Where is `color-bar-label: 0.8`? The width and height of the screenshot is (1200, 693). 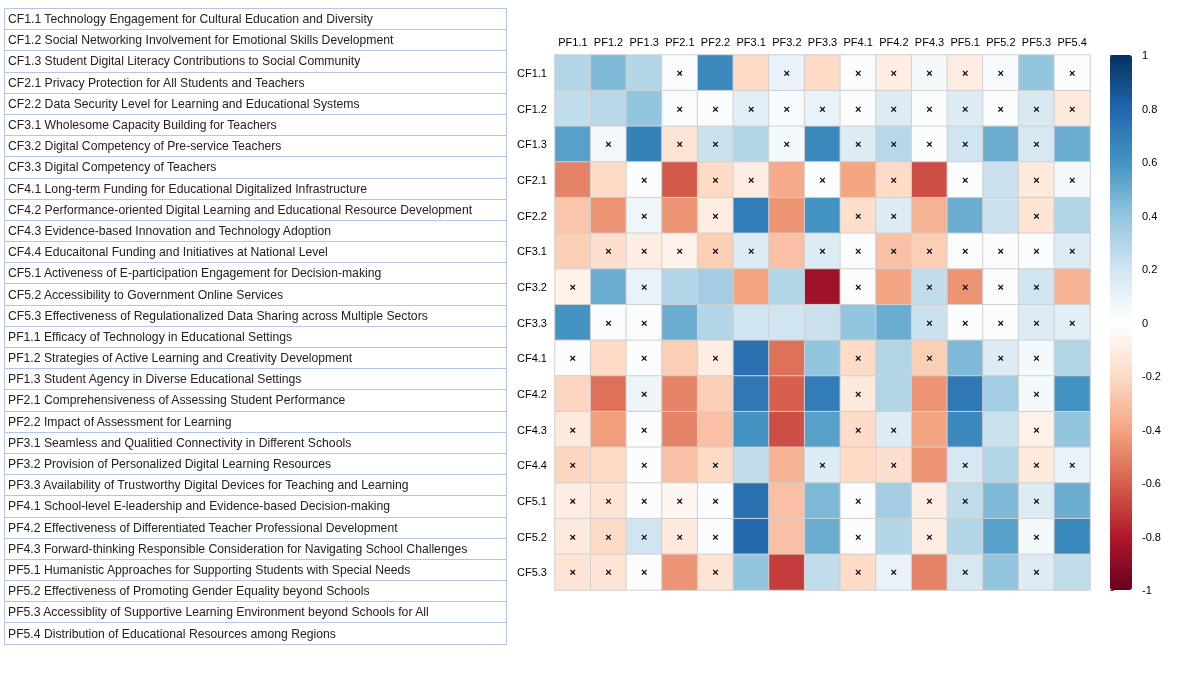 color-bar-label: 0.8 is located at coordinates (1150, 108).